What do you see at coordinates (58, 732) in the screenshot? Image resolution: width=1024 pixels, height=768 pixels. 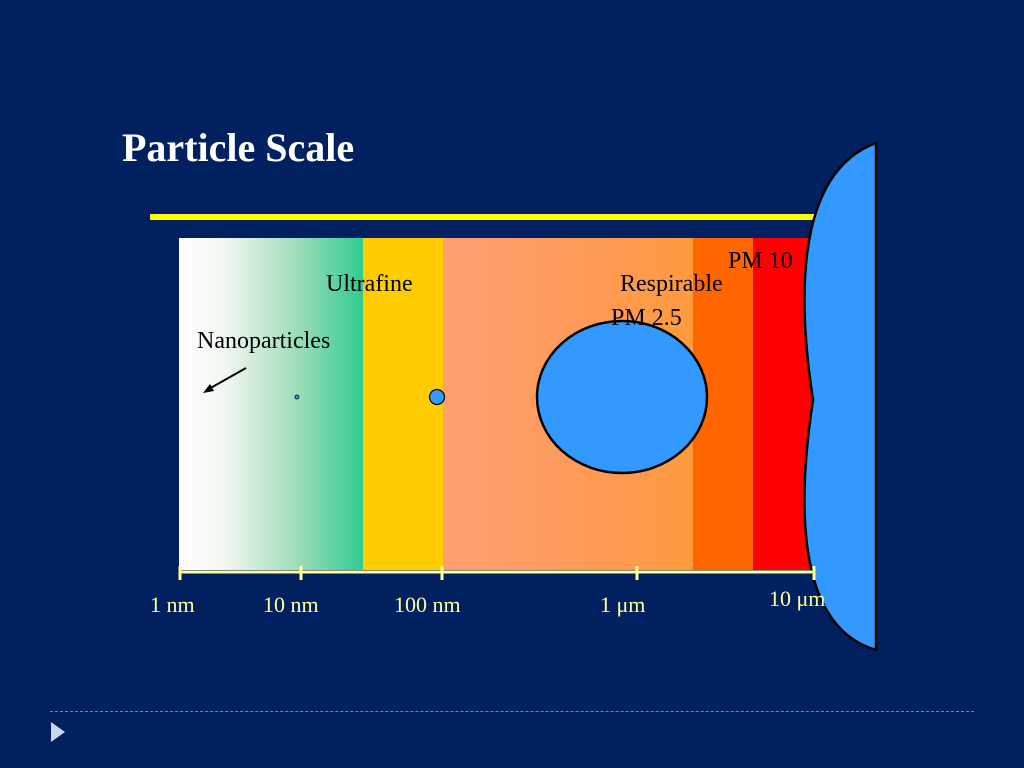 I see `next-slide-arrow-icon` at bounding box center [58, 732].